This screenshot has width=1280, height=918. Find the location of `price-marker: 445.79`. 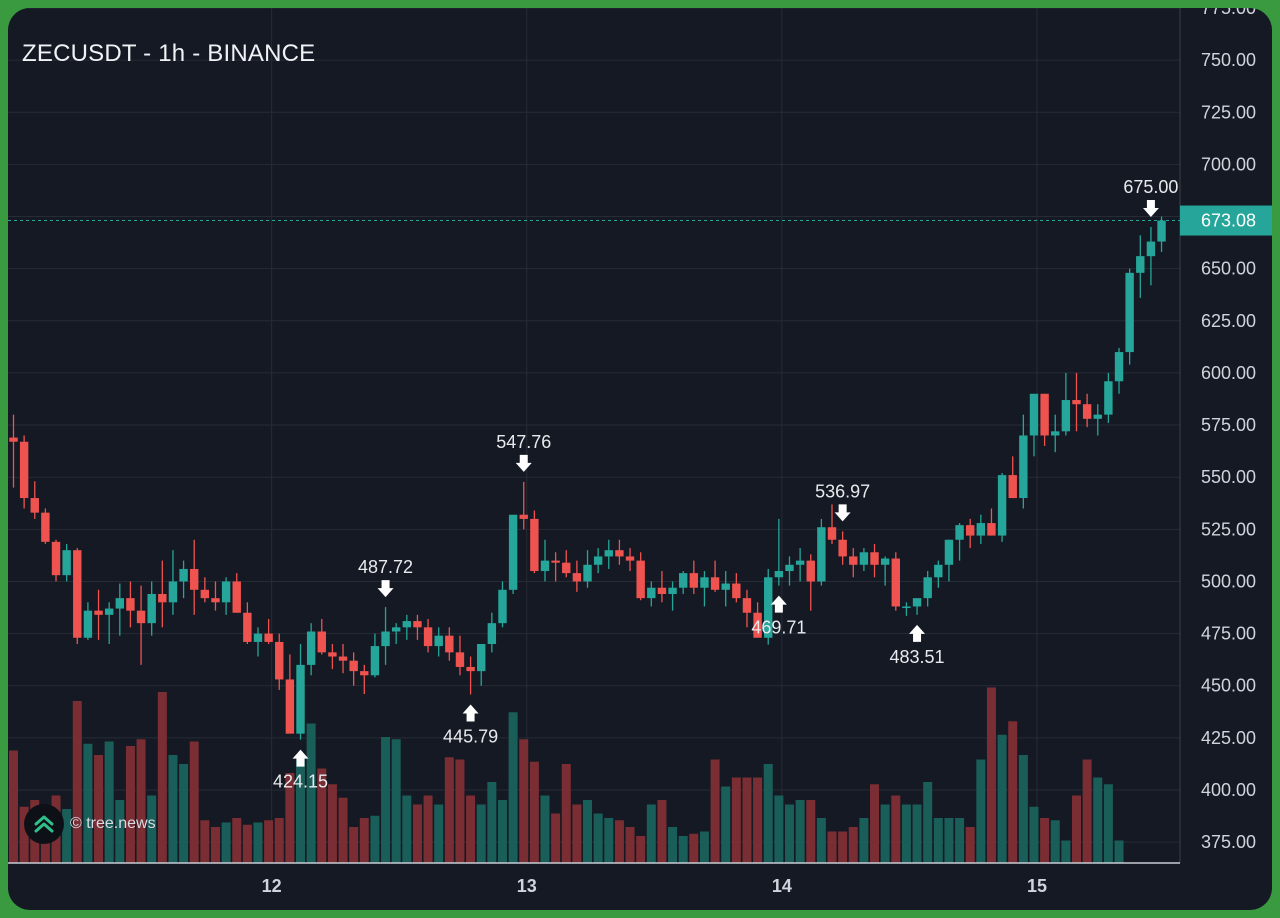

price-marker: 445.79 is located at coordinates (470, 725).